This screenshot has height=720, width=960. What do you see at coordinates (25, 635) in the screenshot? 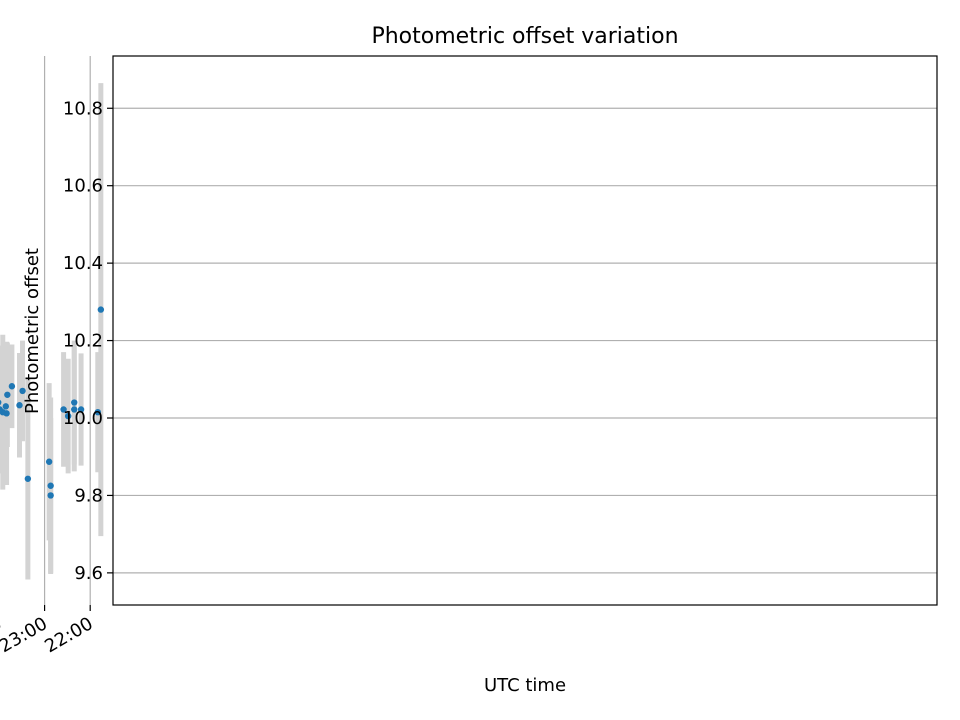
I see `x-tick-label: 23:00` at bounding box center [25, 635].